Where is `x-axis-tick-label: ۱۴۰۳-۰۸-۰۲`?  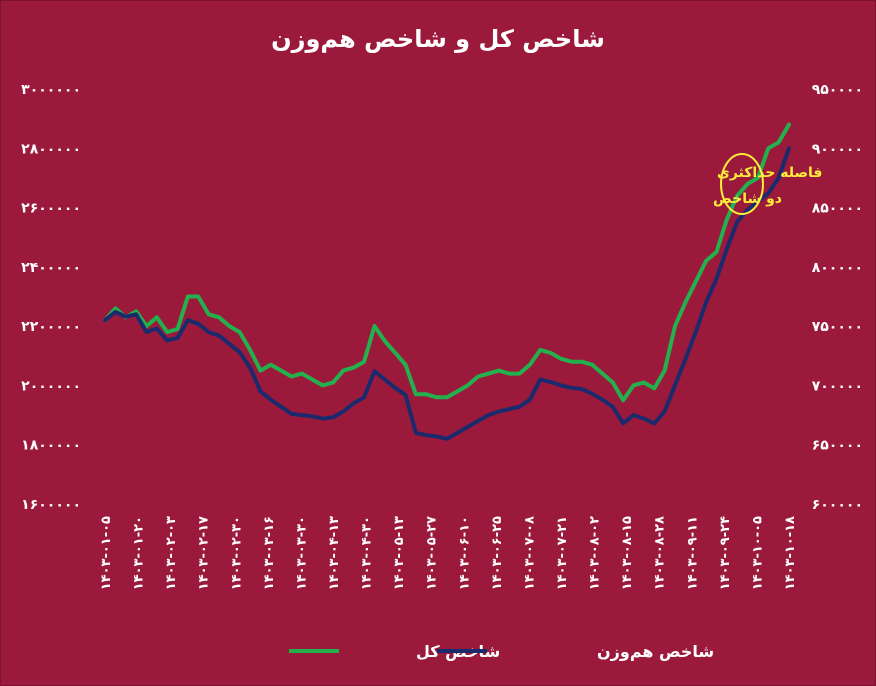
x-axis-tick-label: ۱۴۰۳-۰۸-۰۲ is located at coordinates (595, 553).